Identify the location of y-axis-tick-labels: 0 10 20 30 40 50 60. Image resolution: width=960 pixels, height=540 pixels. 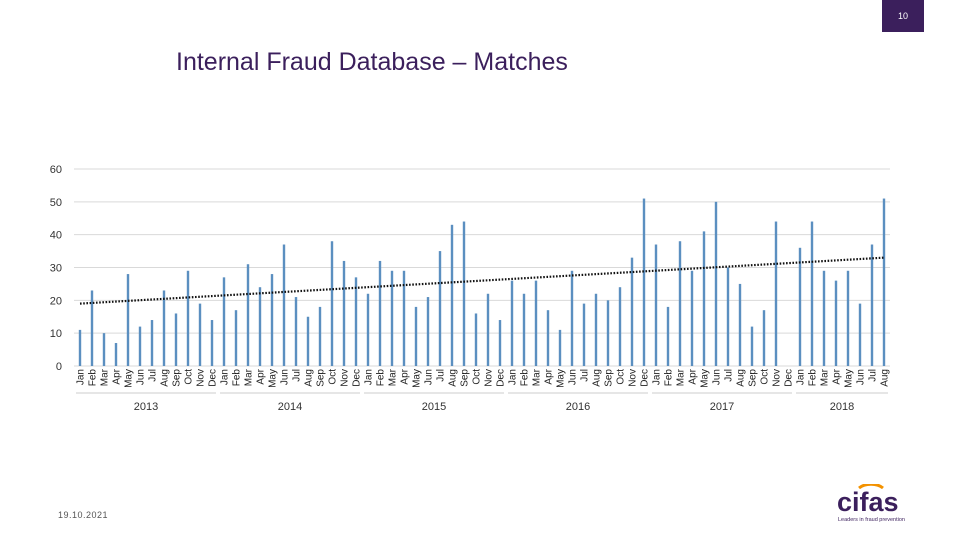
(56, 268).